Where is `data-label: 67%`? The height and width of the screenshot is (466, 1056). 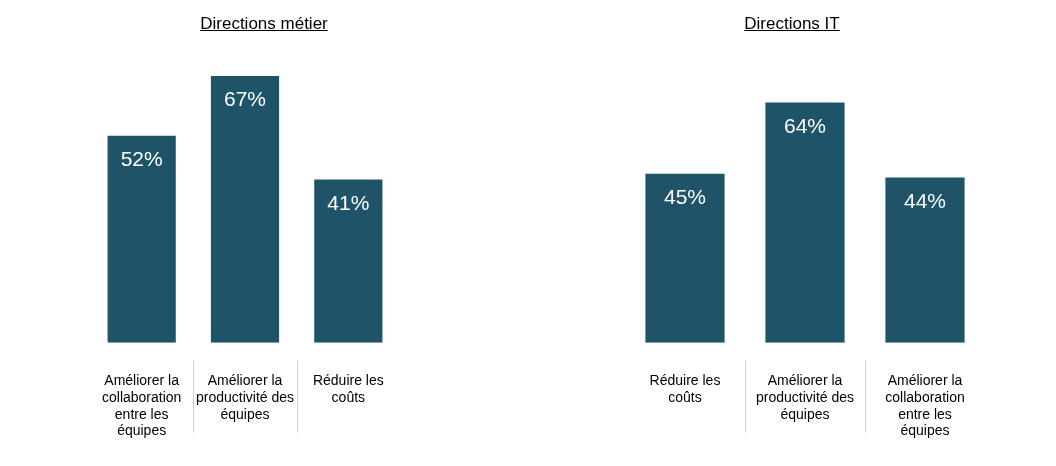 data-label: 67% is located at coordinates (245, 99).